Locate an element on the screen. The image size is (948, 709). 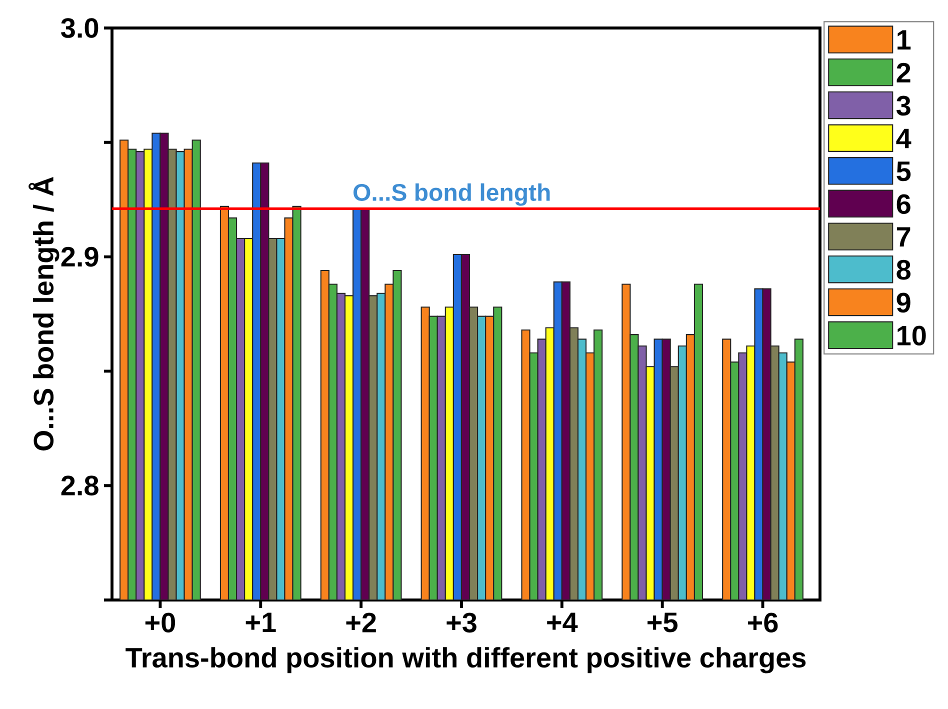
x-axis-title: Trans-bond position with different positive charges is located at coordinates (466, 660).